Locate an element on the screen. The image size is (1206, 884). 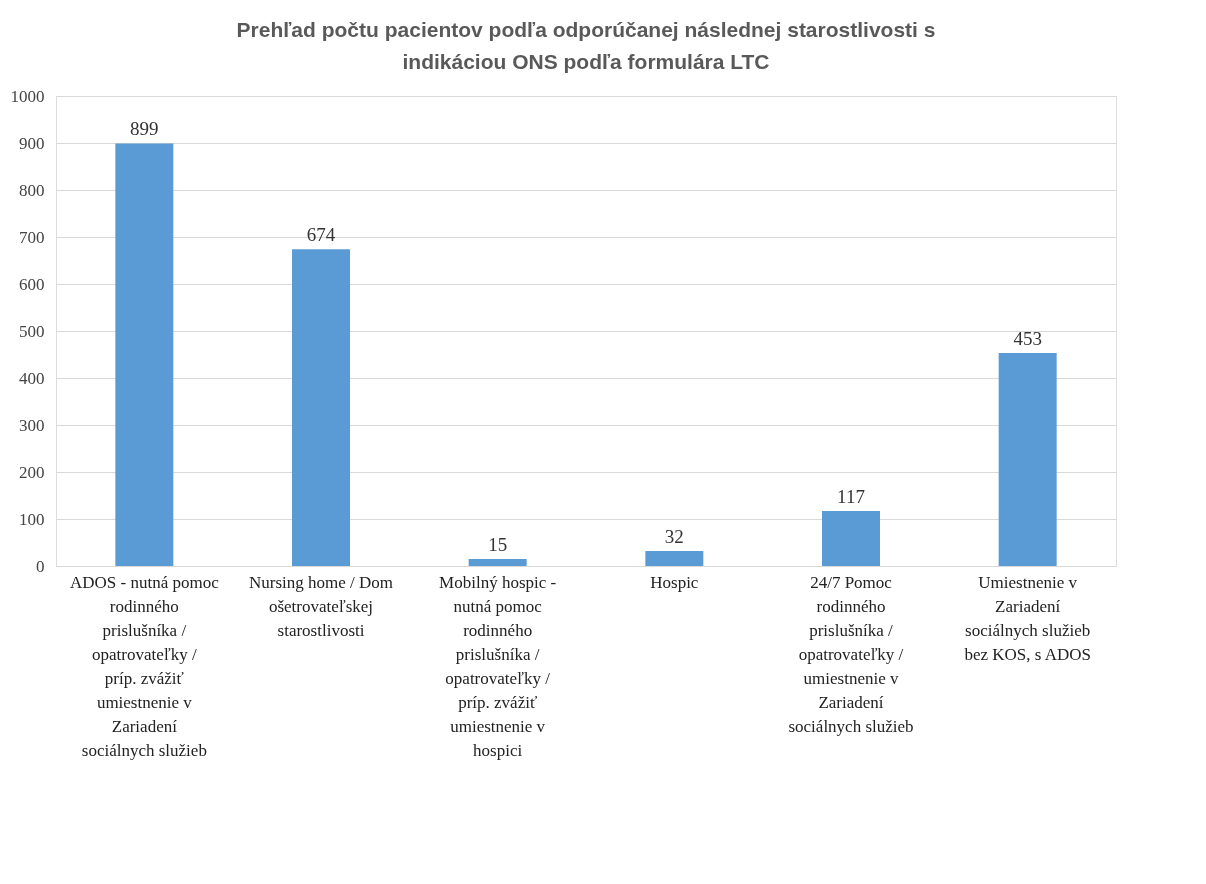
x-tick-label: Nursing home / Dom ošetrovateľskej starostlivosti is located at coordinates (321, 606).